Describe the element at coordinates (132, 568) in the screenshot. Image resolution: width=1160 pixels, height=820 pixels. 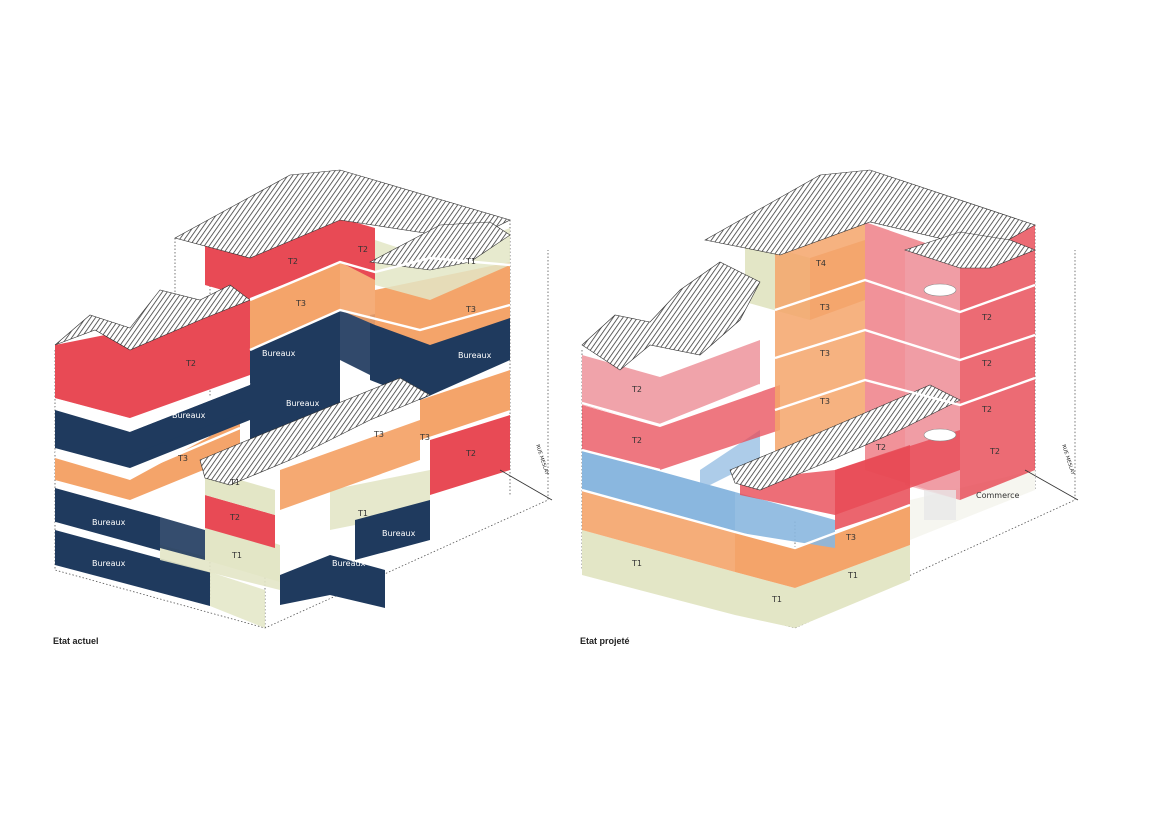
I see `volume-bureaux-ground` at that location.